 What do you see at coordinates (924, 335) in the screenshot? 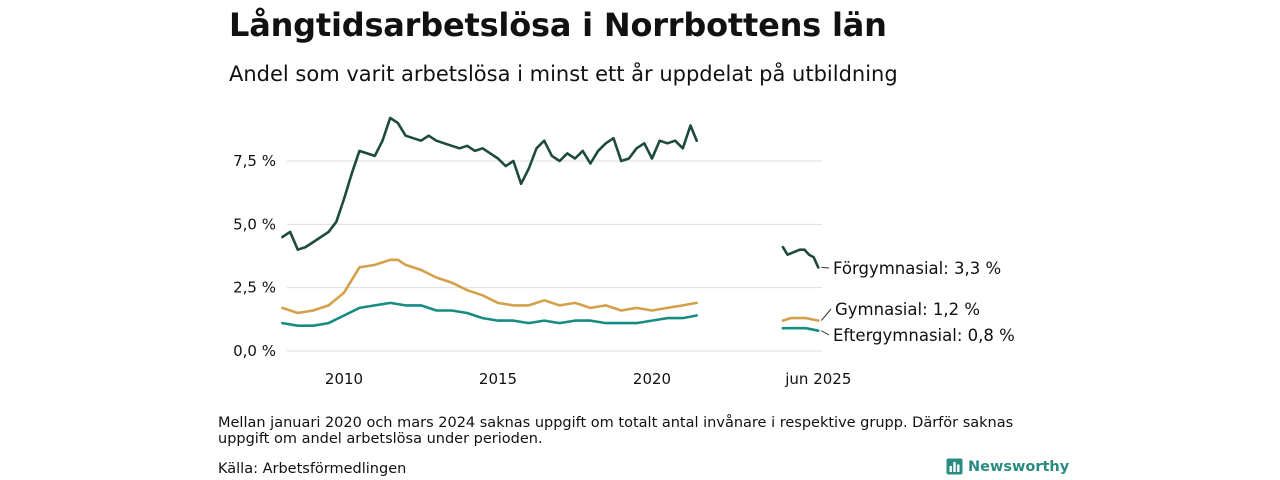
I see `end-label-eftergymnasial: Eftergymnasial: 0,8 %` at bounding box center [924, 335].